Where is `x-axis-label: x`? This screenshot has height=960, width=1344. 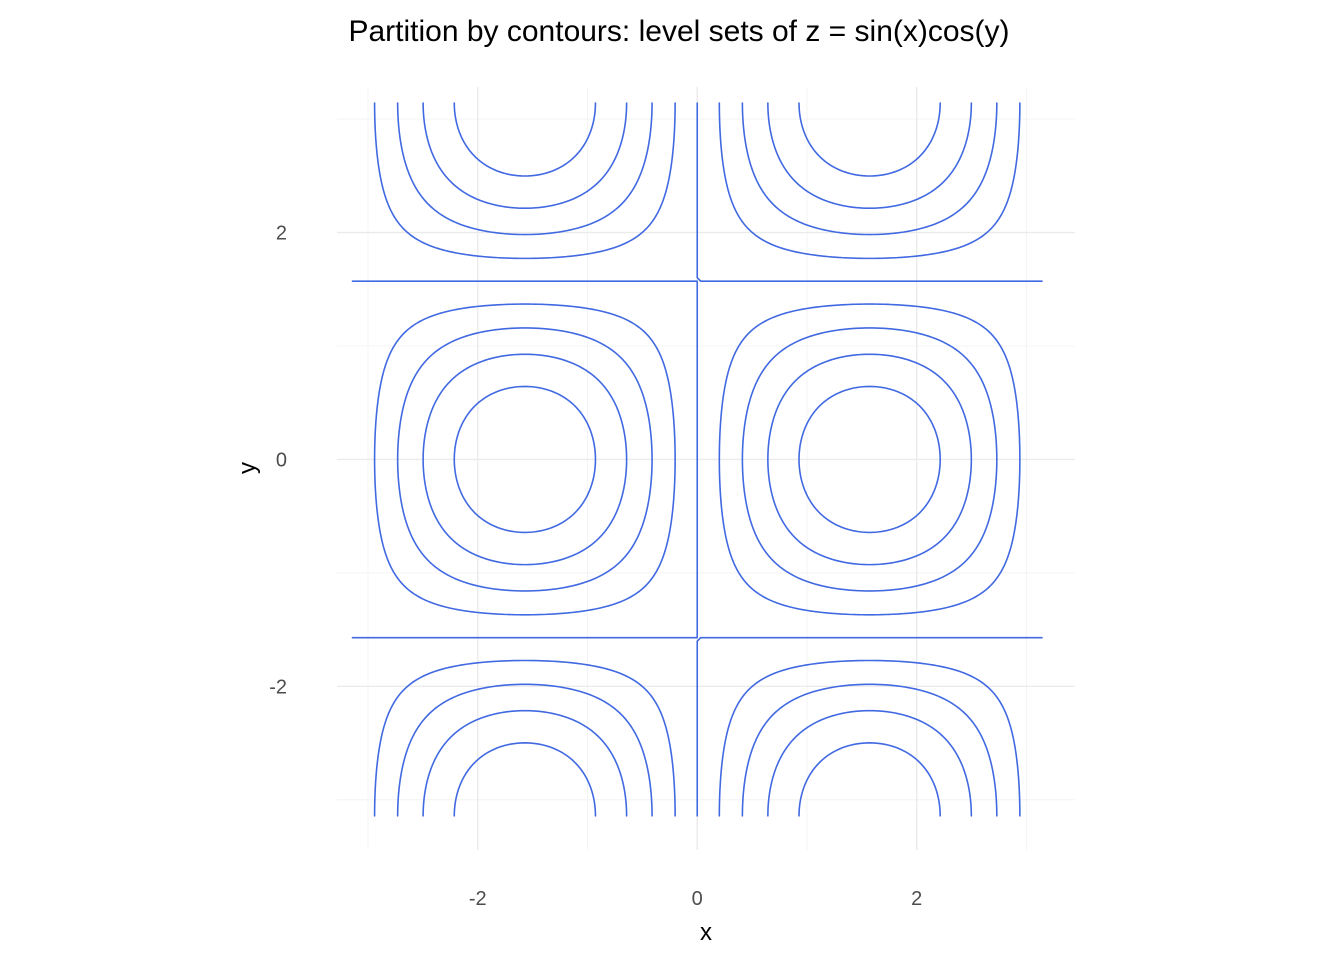
x-axis-label: x is located at coordinates (706, 932).